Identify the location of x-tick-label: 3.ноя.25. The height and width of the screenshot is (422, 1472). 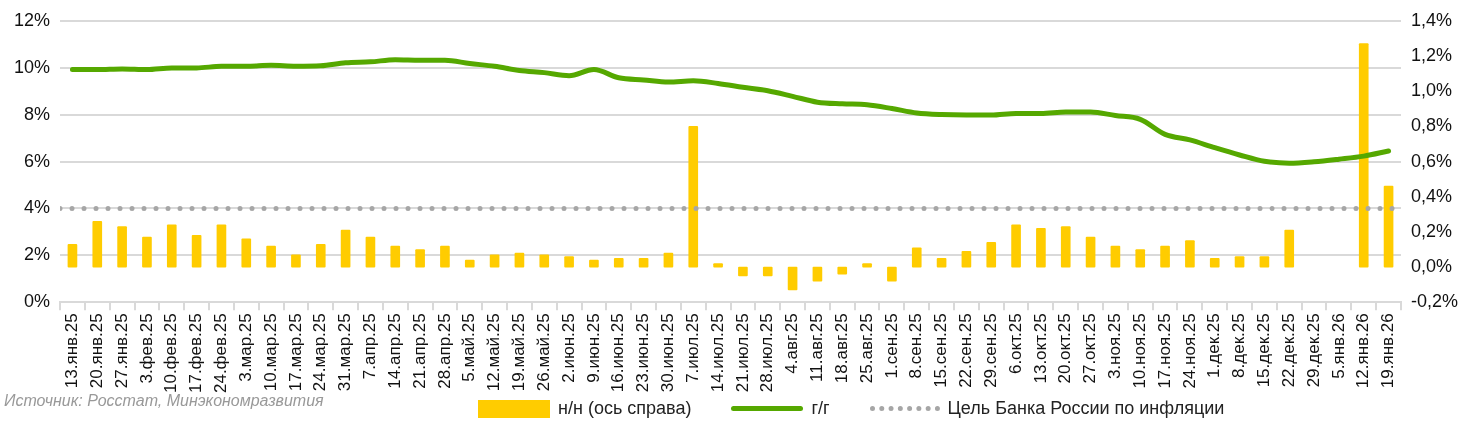
(1115, 346).